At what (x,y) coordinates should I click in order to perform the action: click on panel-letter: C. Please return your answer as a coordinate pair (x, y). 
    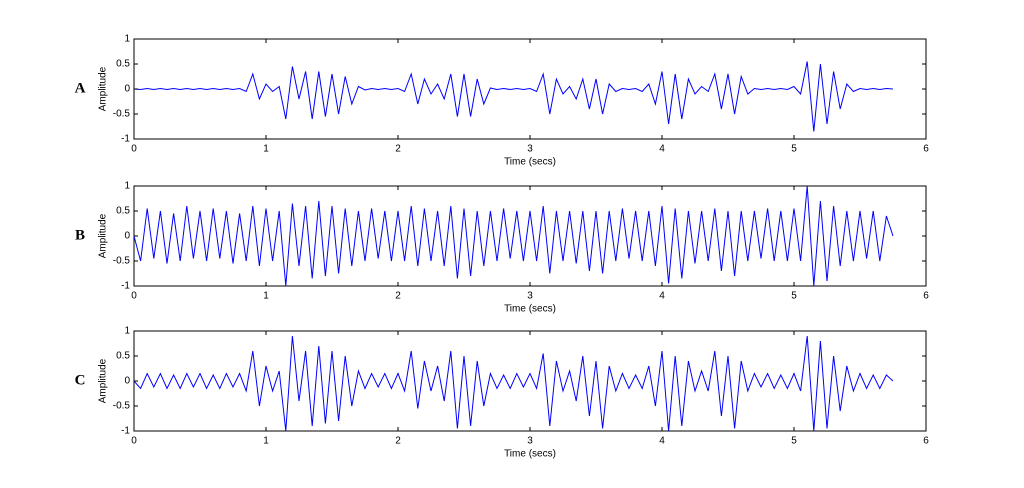
    Looking at the image, I should click on (80, 380).